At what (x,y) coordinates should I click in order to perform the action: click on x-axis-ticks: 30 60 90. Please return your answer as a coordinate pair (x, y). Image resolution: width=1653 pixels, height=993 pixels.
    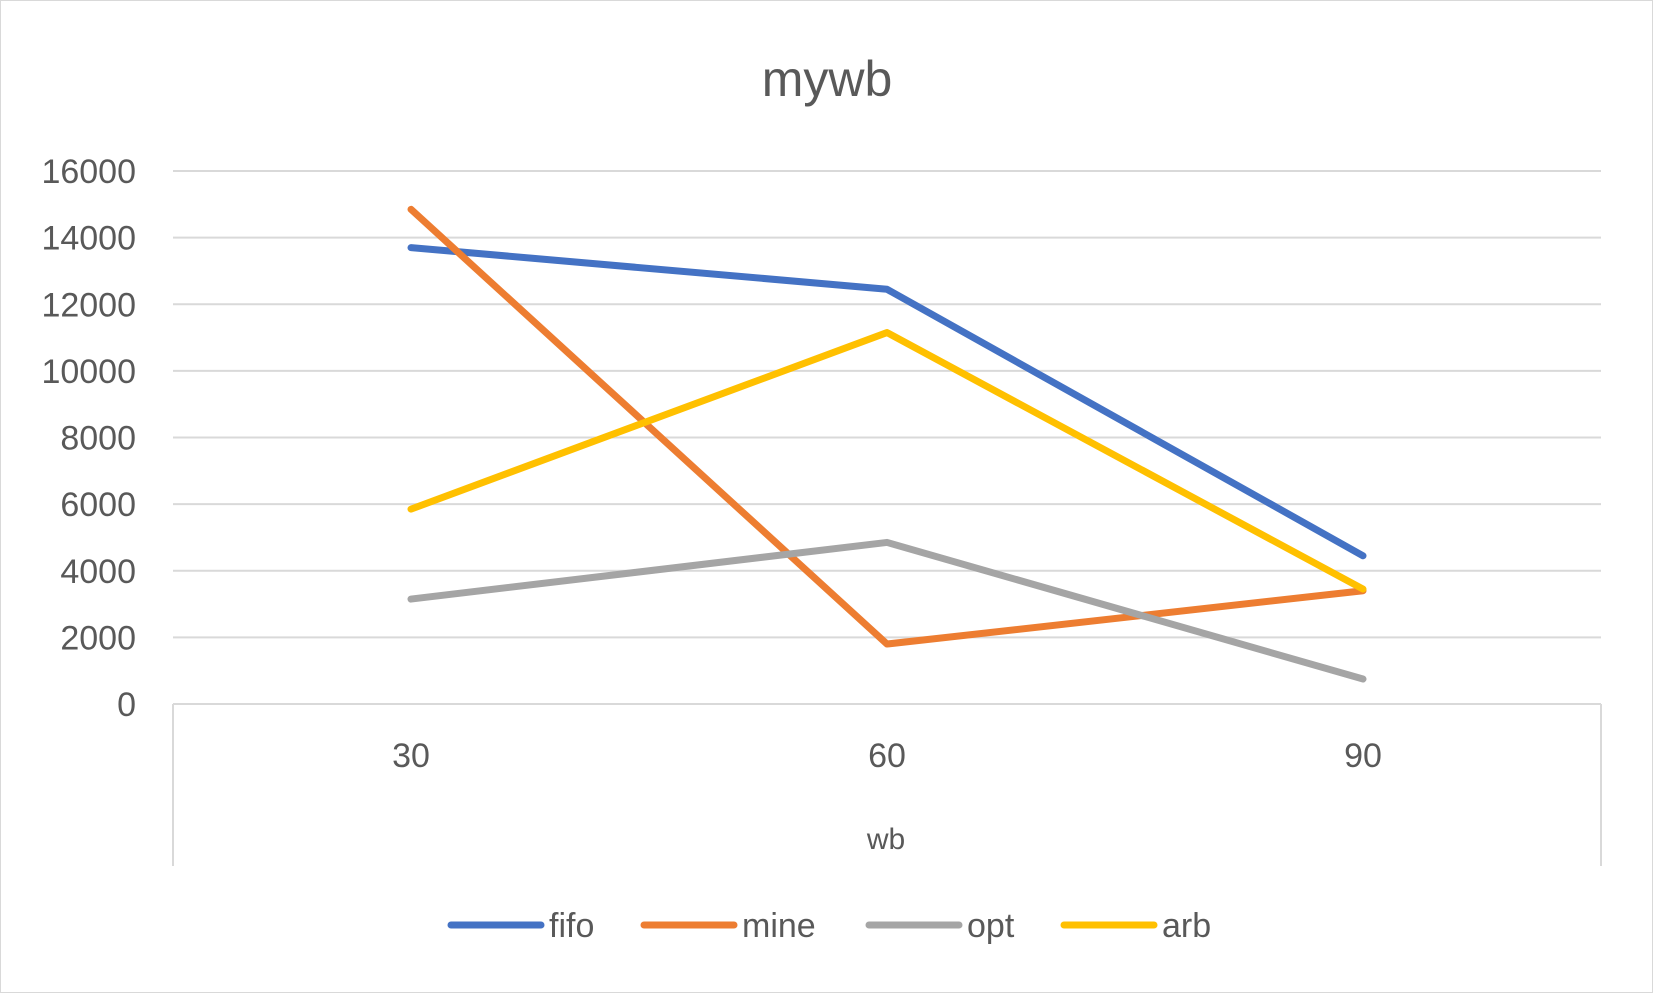
    Looking at the image, I should click on (887, 756).